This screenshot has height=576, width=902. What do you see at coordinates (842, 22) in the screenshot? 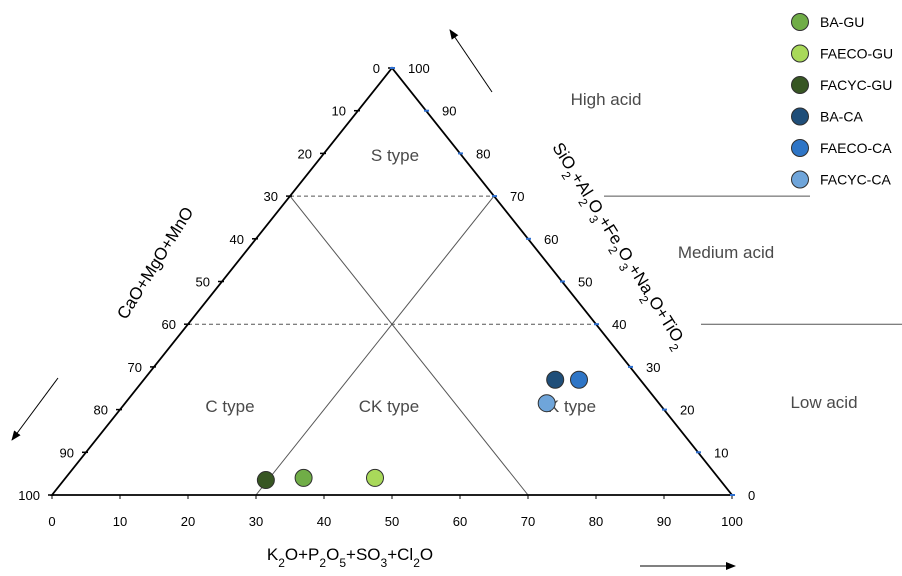
I see `legend-label: BA-GU` at bounding box center [842, 22].